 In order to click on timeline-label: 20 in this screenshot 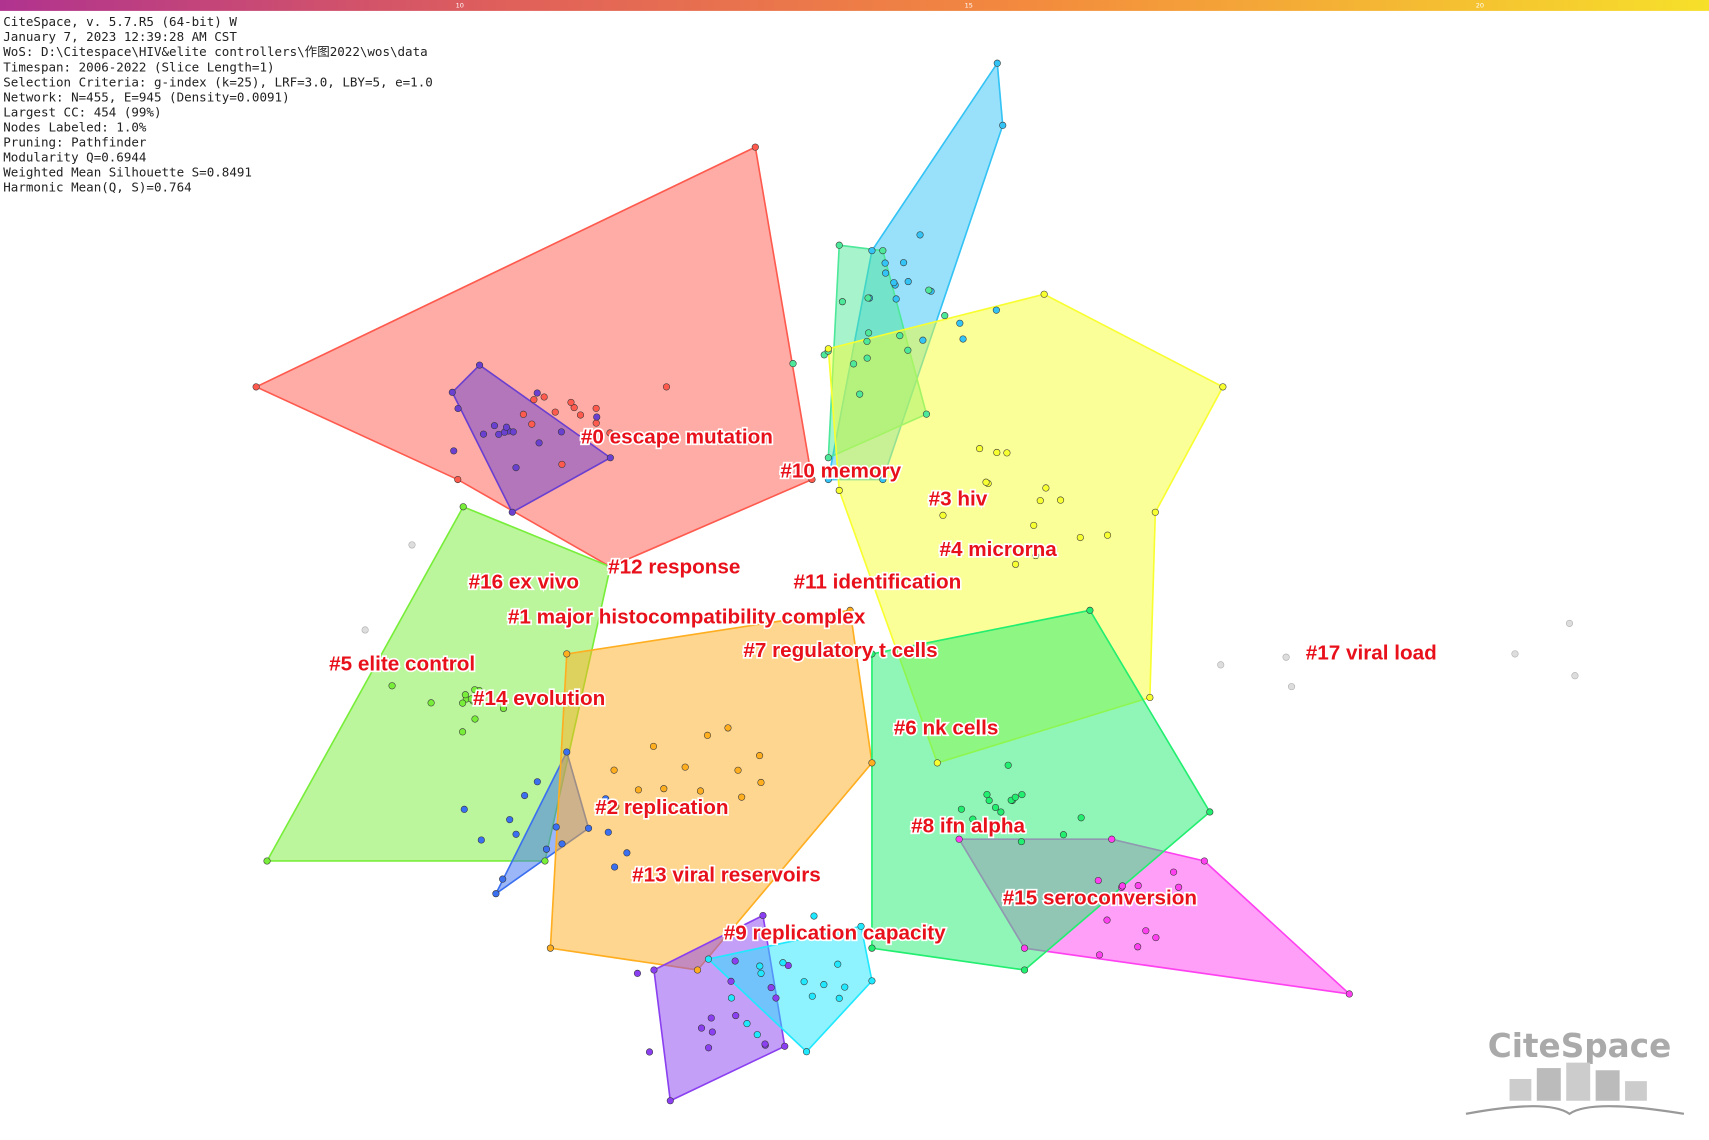, I will do `click(1480, 6)`.